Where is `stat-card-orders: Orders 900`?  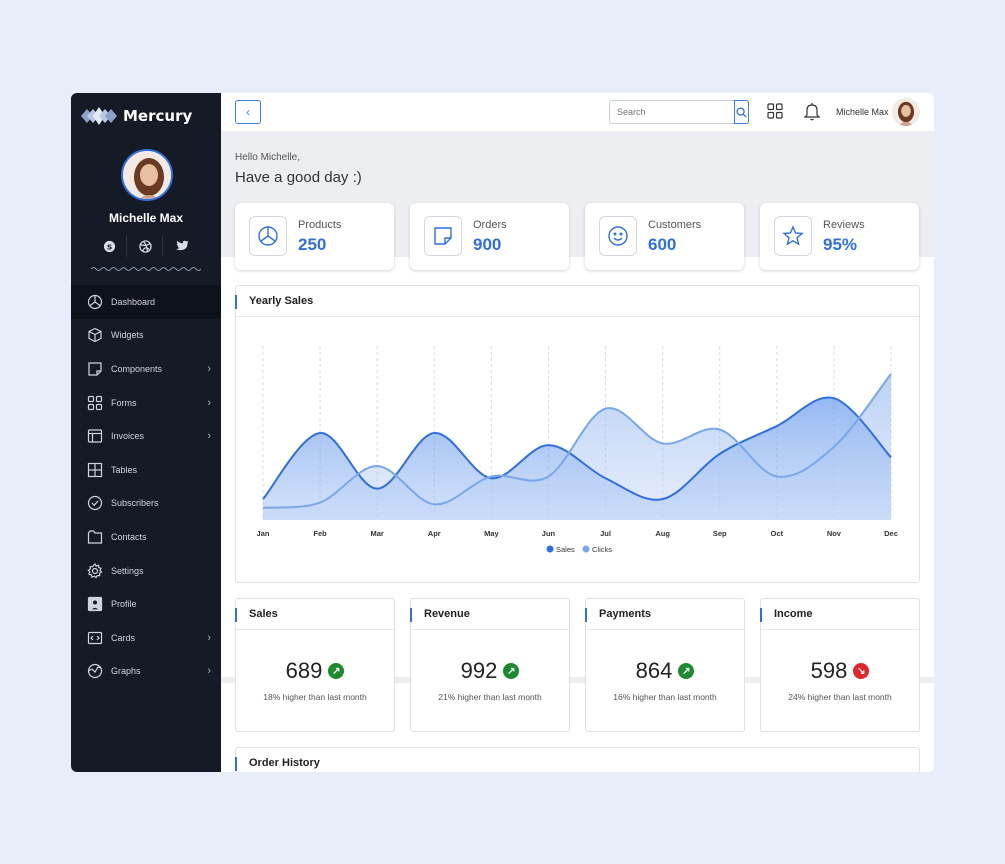 stat-card-orders: Orders 900 is located at coordinates (489, 236).